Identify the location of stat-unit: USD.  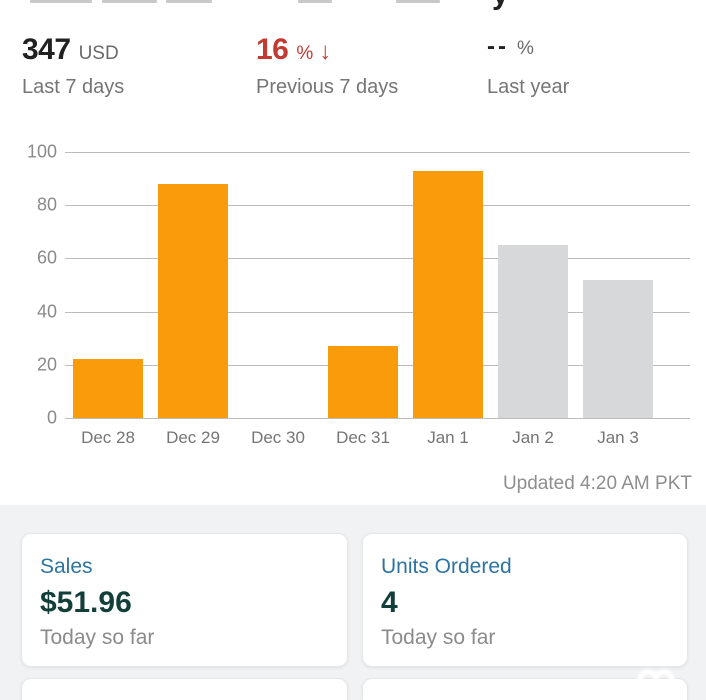
(98, 53).